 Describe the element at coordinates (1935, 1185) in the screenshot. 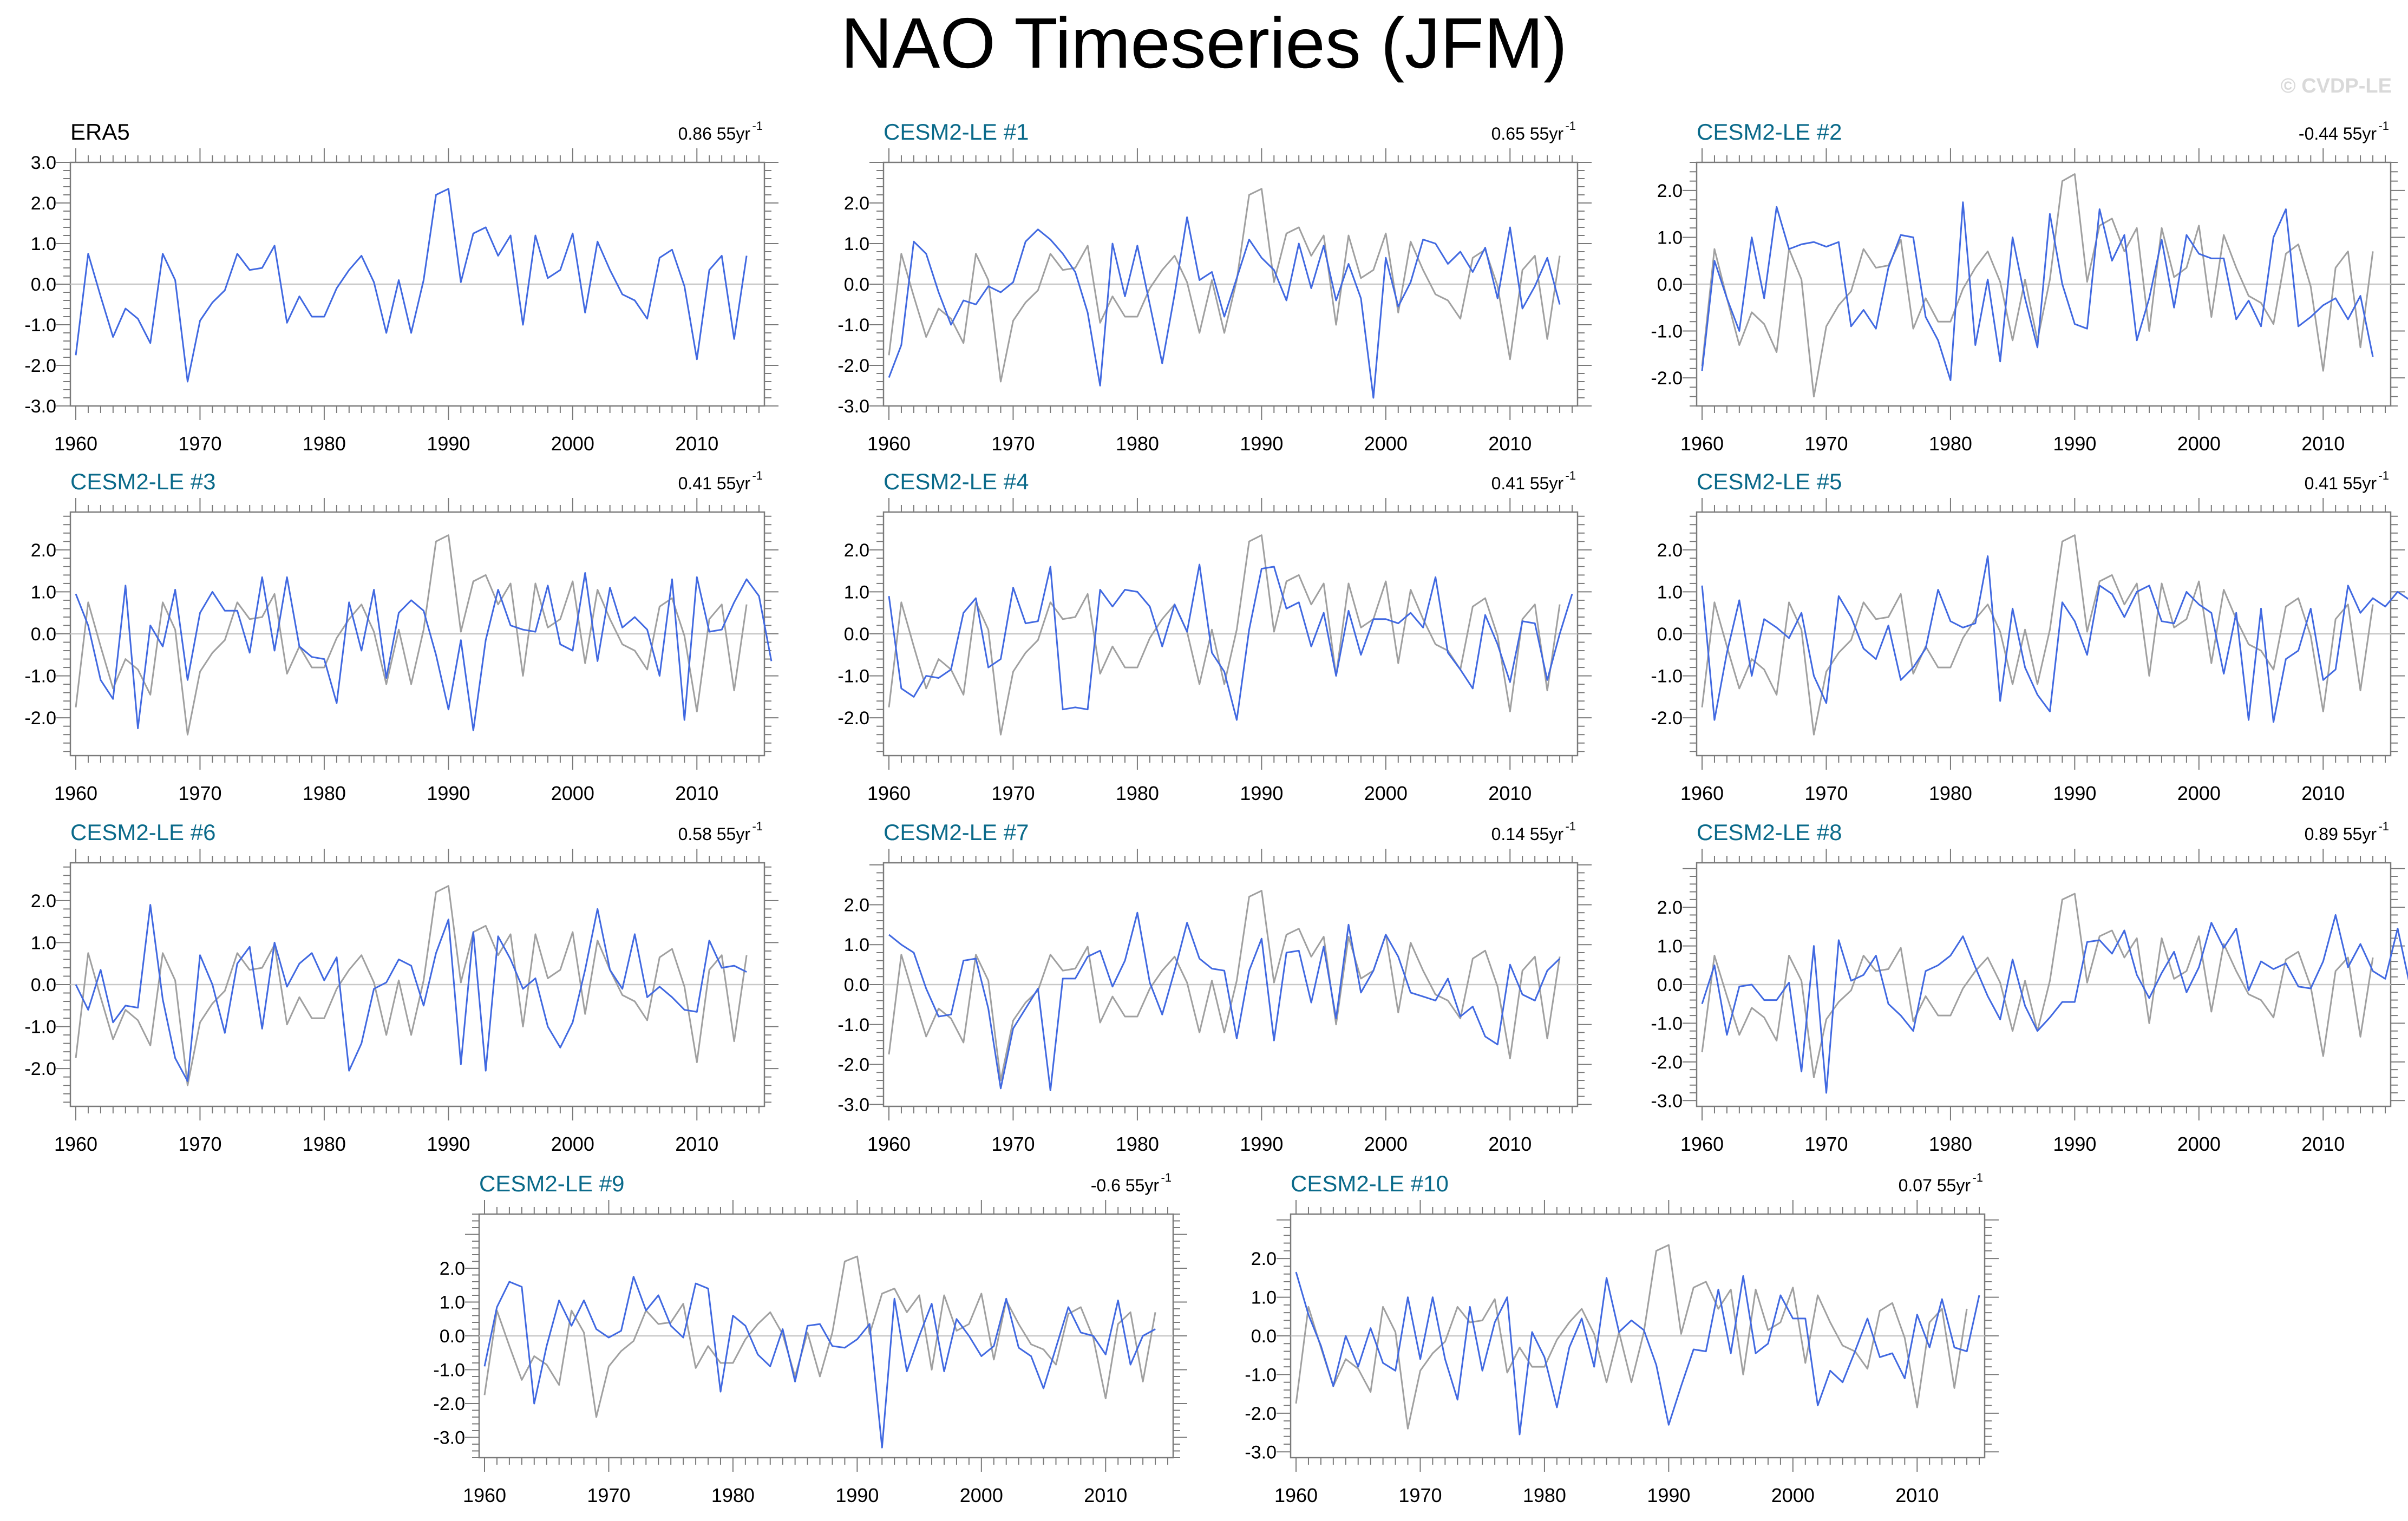

I see `trend-label: 0.07 55yr` at that location.